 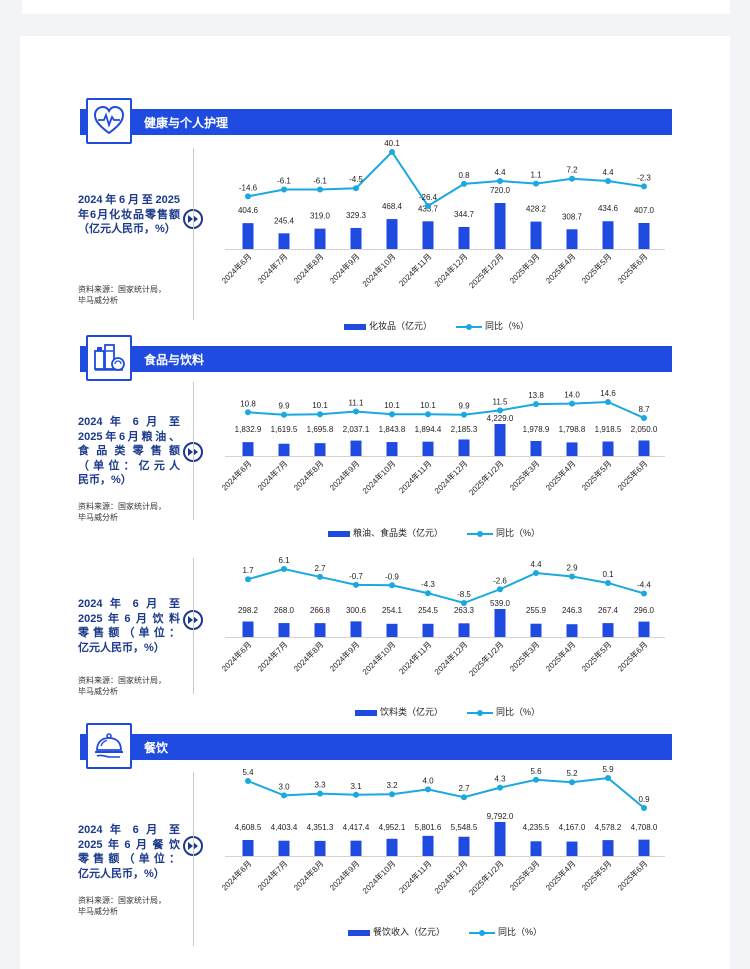 What do you see at coordinates (122, 686) in the screenshot?
I see `source-note: 资料来源：国家统计局， 毕马威分析` at bounding box center [122, 686].